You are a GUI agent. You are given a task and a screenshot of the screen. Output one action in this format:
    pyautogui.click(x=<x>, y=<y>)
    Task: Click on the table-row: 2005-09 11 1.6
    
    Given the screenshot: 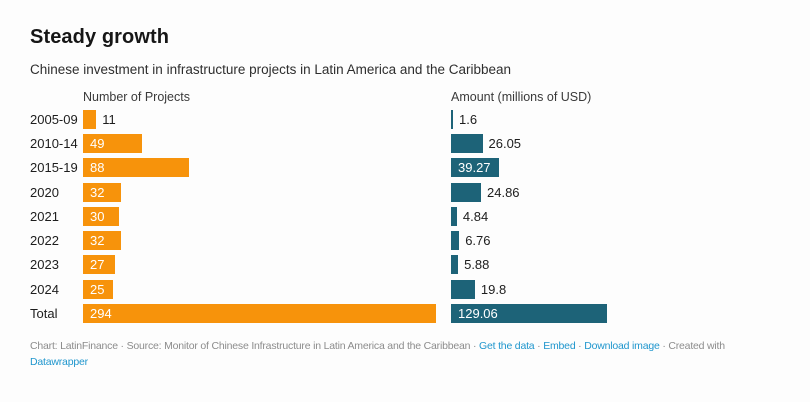 What is the action you would take?
    pyautogui.click(x=408, y=119)
    